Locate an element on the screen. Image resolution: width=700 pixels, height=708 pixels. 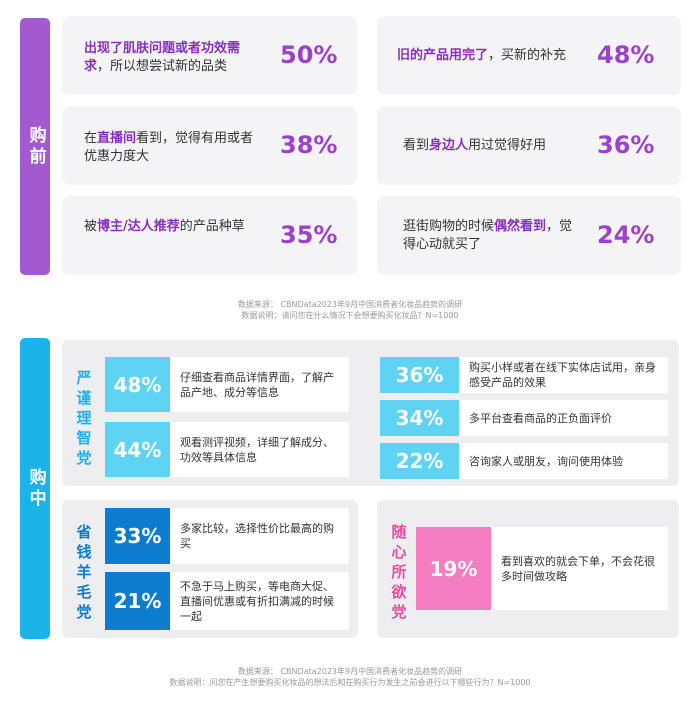
explanation-note: 数据说明：请问您在什么情况下会想要购买化妆品？N=1000 is located at coordinates (350, 315).